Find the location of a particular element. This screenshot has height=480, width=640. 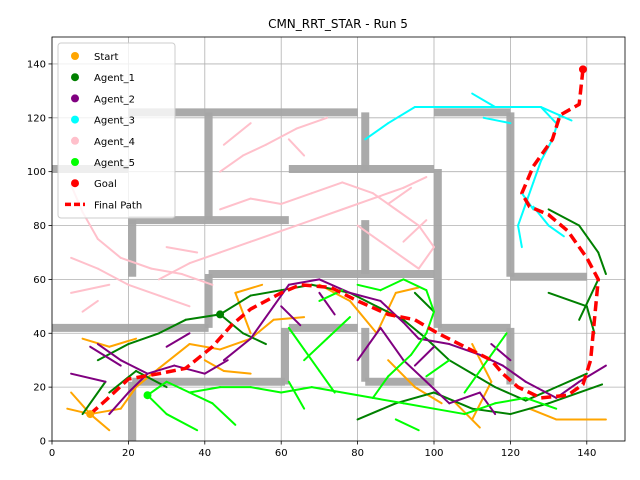

x-tick-label: 120 is located at coordinates (510, 453).